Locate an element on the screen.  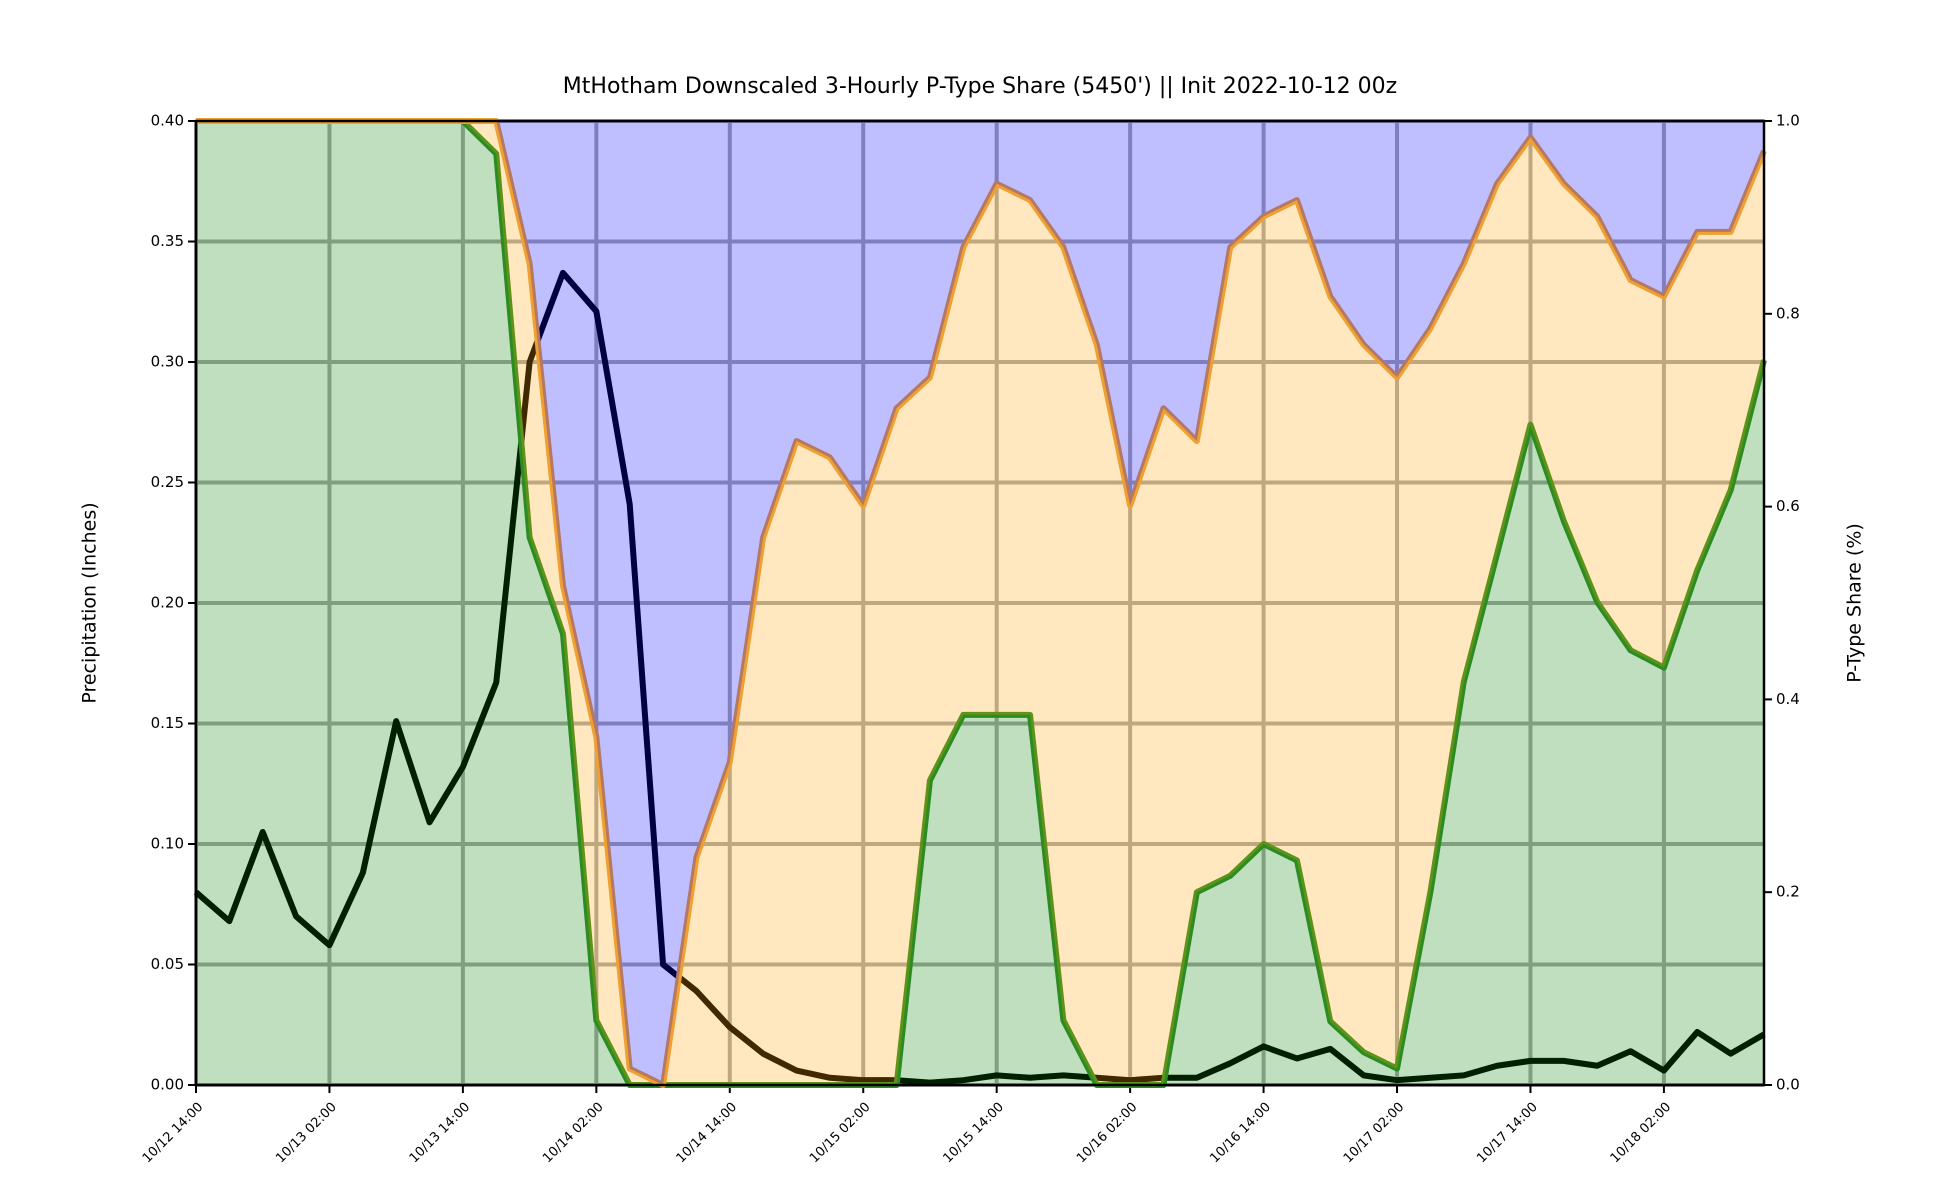
x-tick-label: 10/17 14:00 is located at coordinates (1507, 1133).